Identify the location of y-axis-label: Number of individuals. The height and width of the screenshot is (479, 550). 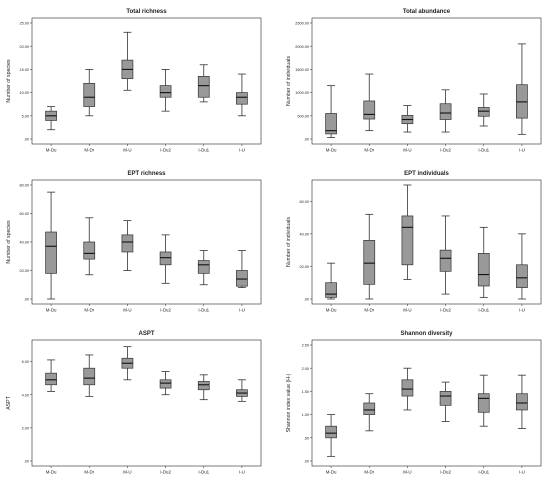
(289, 242).